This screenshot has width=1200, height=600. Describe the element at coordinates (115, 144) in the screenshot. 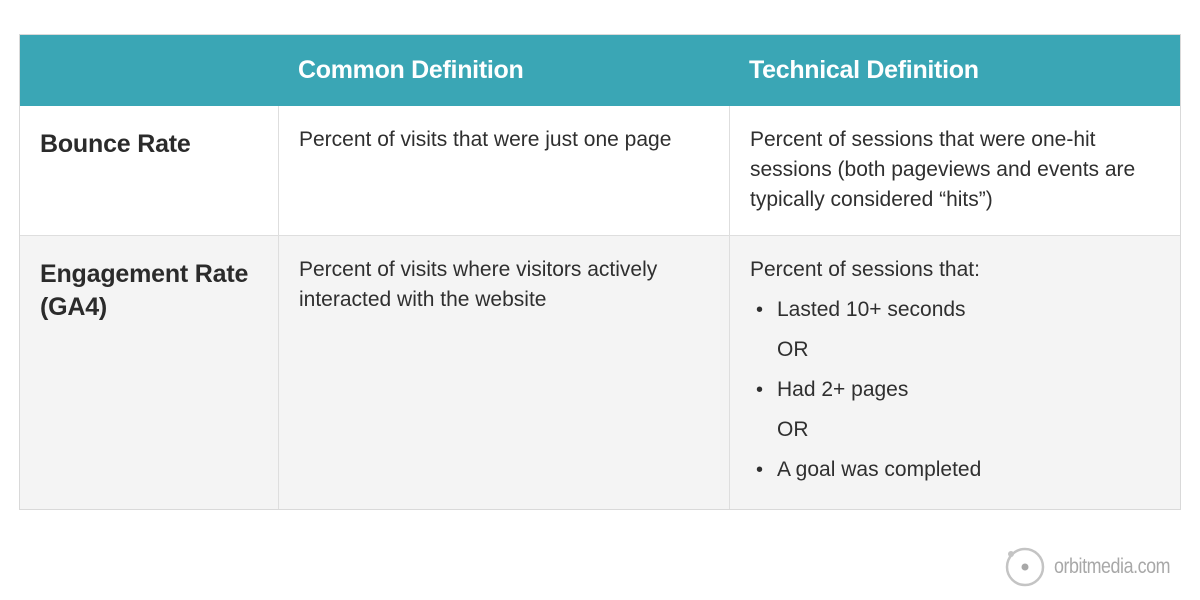

I see `row-label: Bounce Rate` at that location.